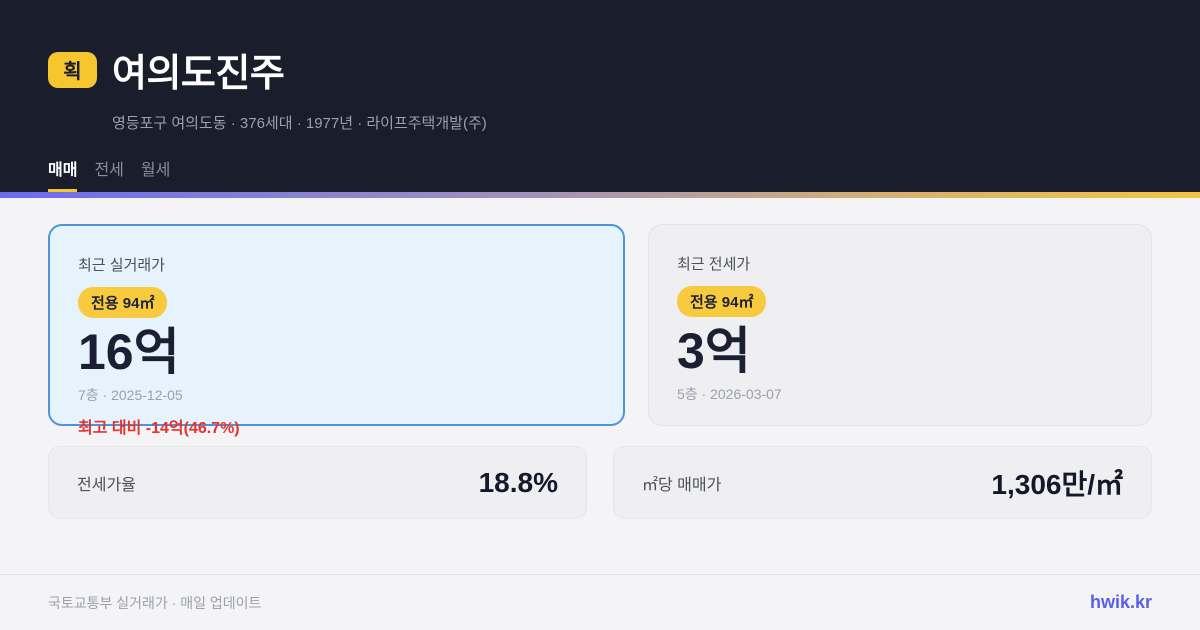  Describe the element at coordinates (714, 351) in the screenshot. I see `jeonse-price: 3억` at that location.